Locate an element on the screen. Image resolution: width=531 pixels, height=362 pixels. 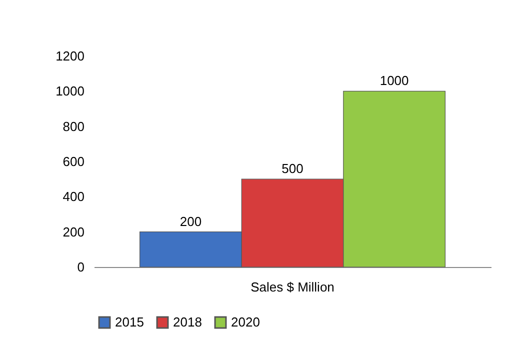
y-tick-label: 0 is located at coordinates (80, 267).